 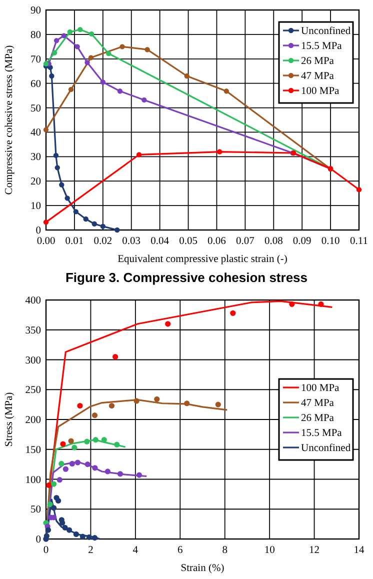 I want to click on x-tick-label: 0.07, so click(x=245, y=241).